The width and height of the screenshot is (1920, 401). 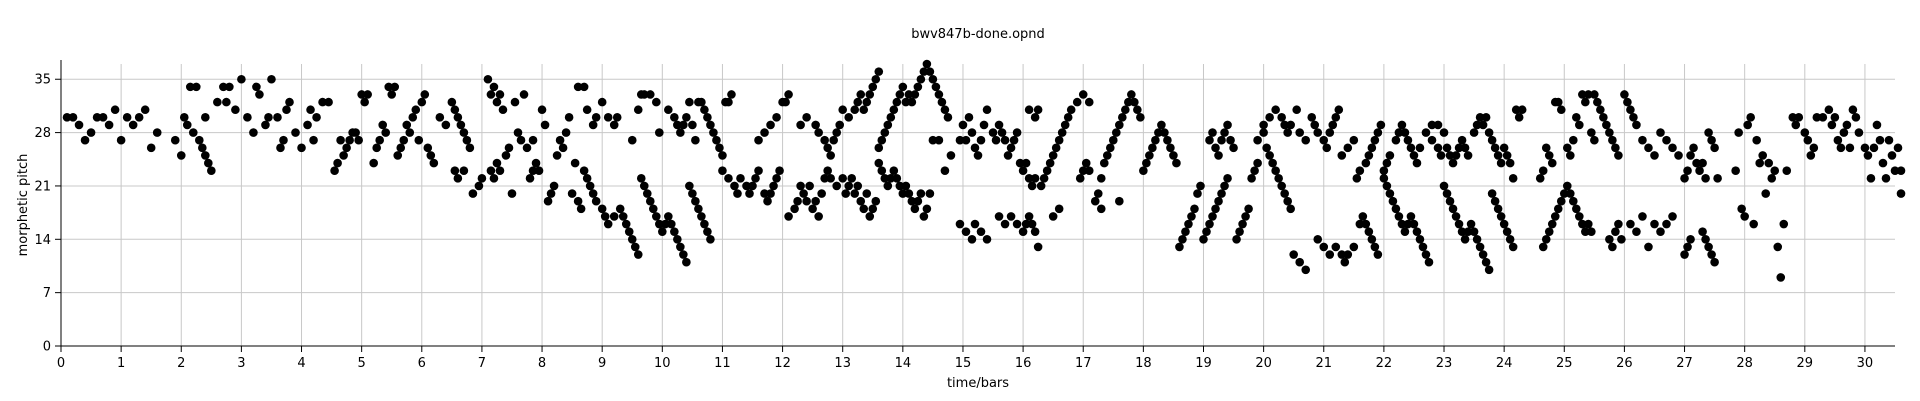 I want to click on x-tick-label: 12, so click(x=782, y=363).